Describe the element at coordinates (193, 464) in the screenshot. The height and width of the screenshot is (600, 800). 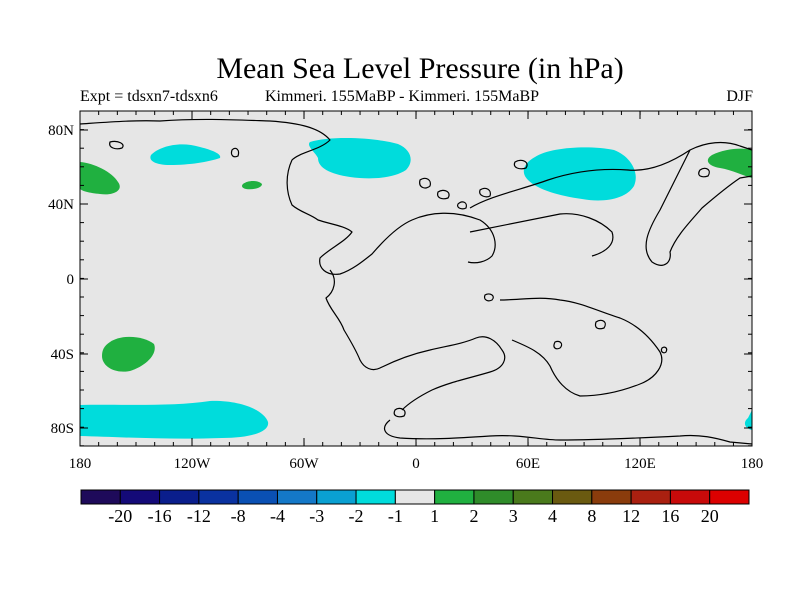
I see `lon-label-120w: 120W` at that location.